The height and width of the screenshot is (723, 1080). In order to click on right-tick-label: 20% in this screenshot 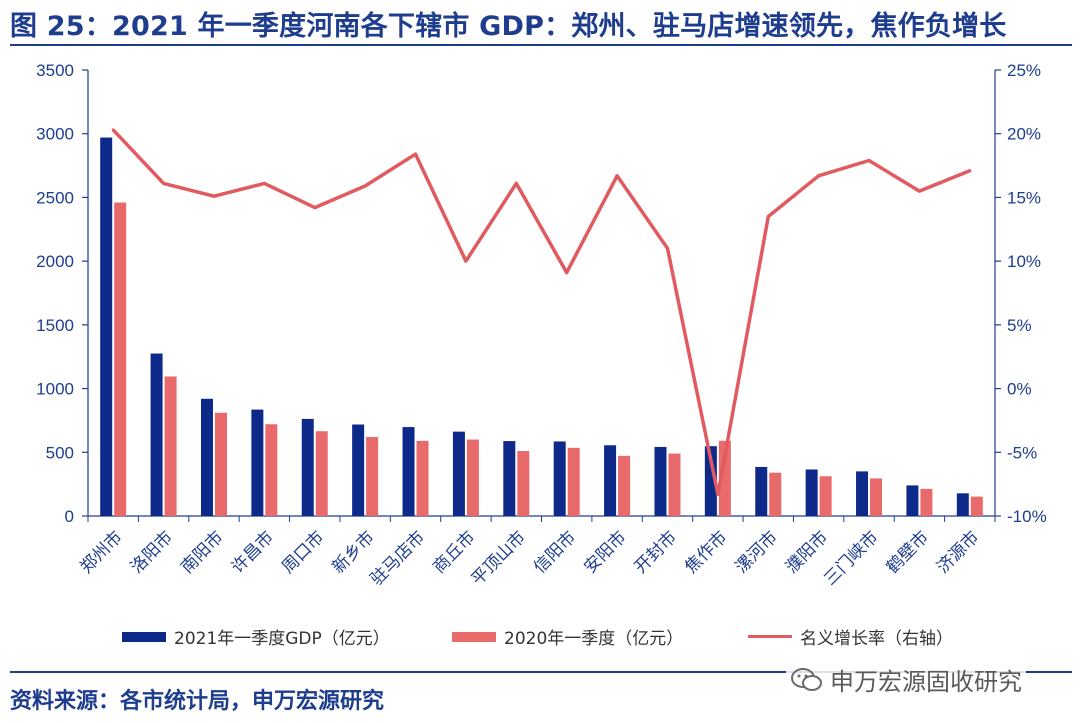, I will do `click(1024, 134)`.